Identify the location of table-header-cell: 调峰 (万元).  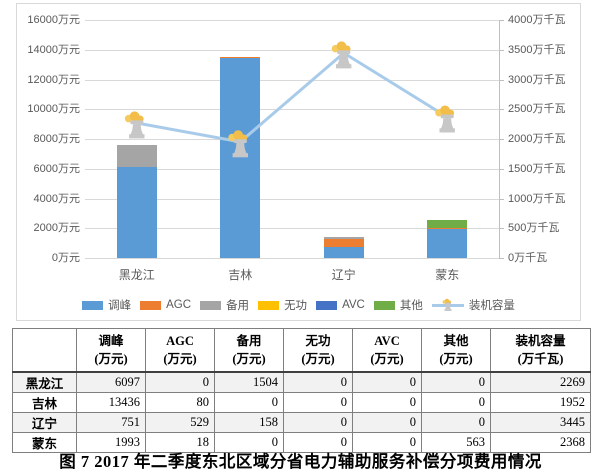
(111, 350).